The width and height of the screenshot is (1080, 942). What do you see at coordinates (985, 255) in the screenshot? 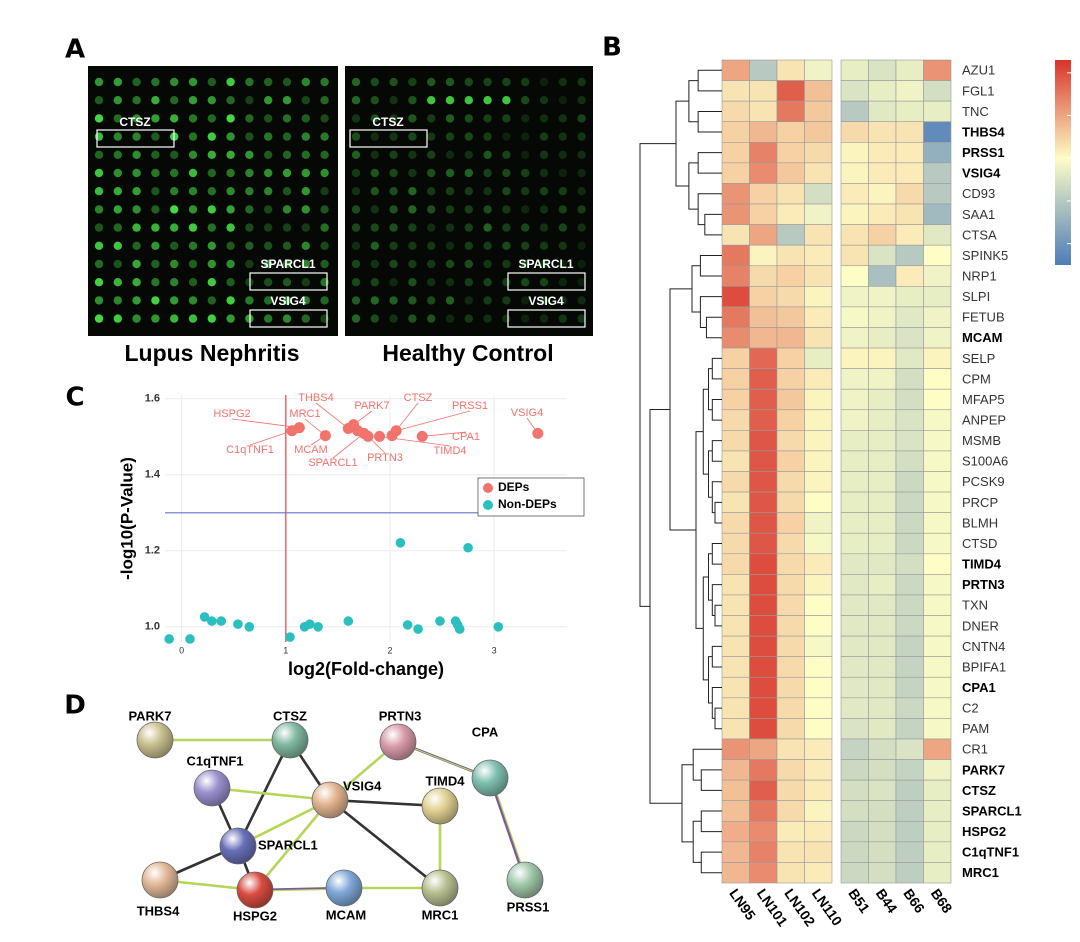
I see `row-label: SPINK5` at bounding box center [985, 255].